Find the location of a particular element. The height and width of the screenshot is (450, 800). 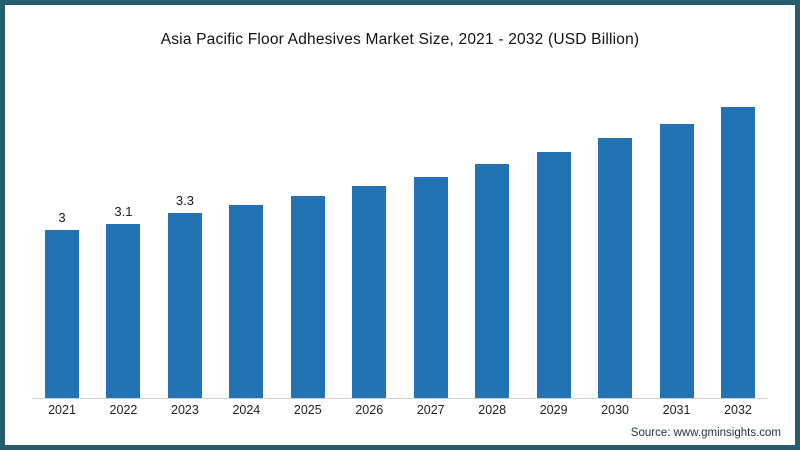

bar-column: 3.1 is located at coordinates (123, 301).